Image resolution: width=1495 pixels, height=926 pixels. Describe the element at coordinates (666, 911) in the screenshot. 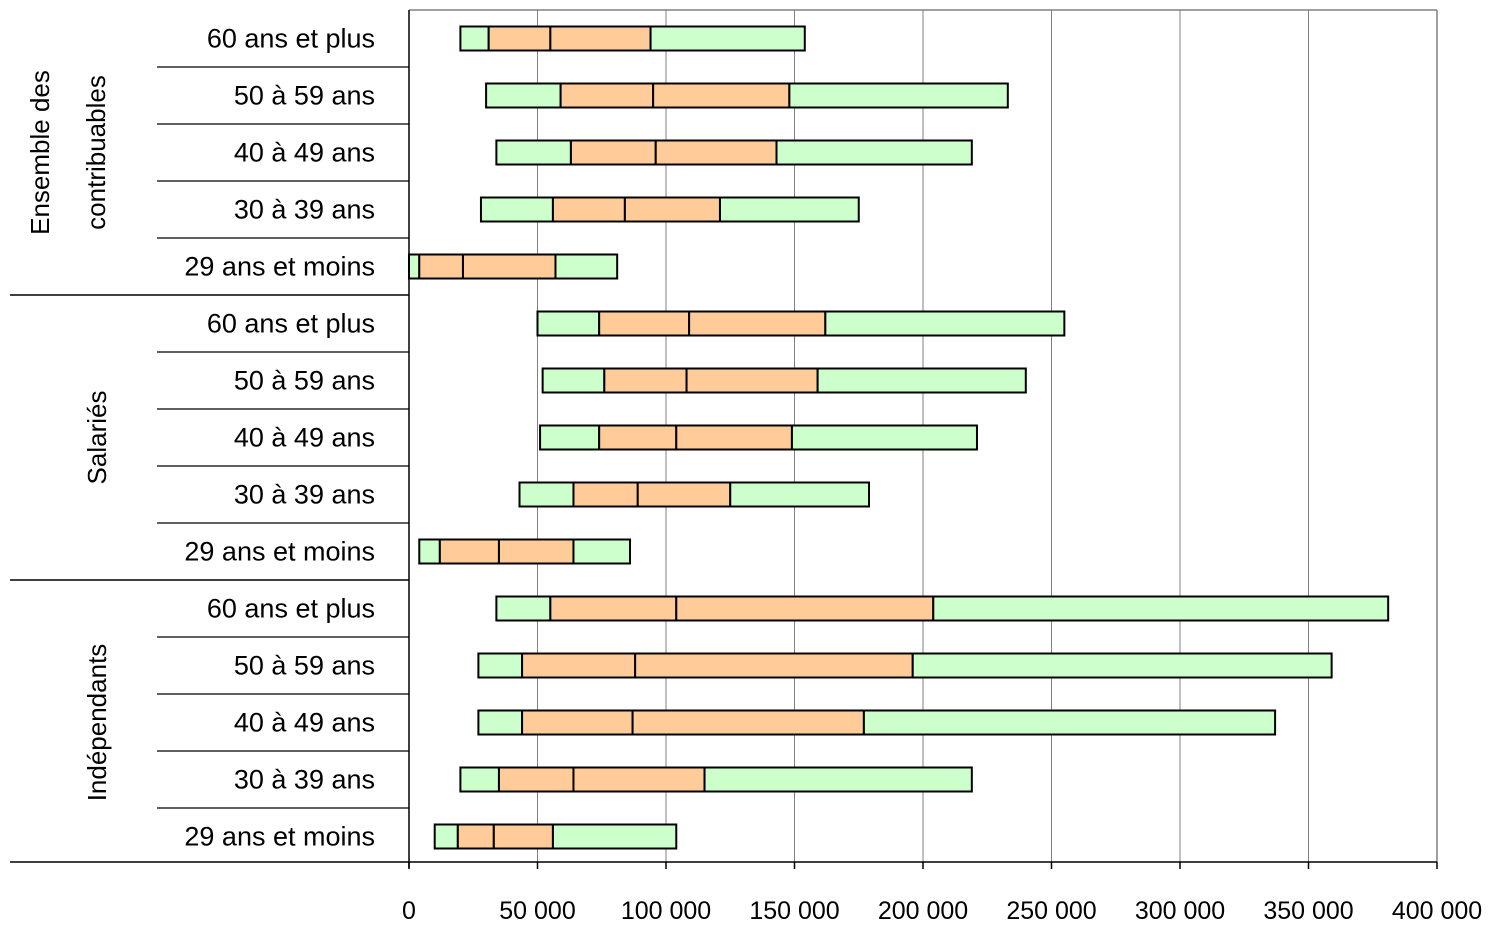

I see `x-tick-label: 100 000` at that location.